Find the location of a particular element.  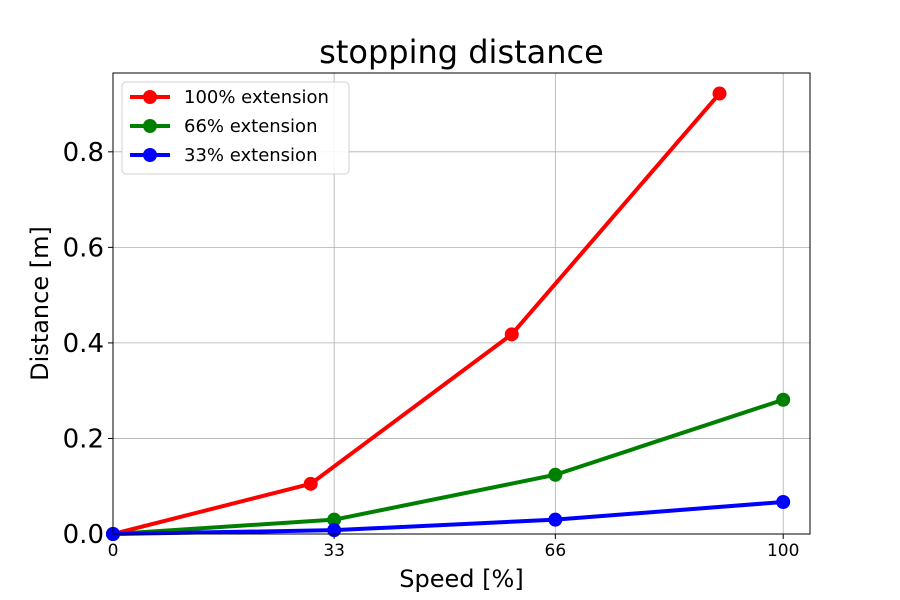

series-line is located at coordinates (448, 517).